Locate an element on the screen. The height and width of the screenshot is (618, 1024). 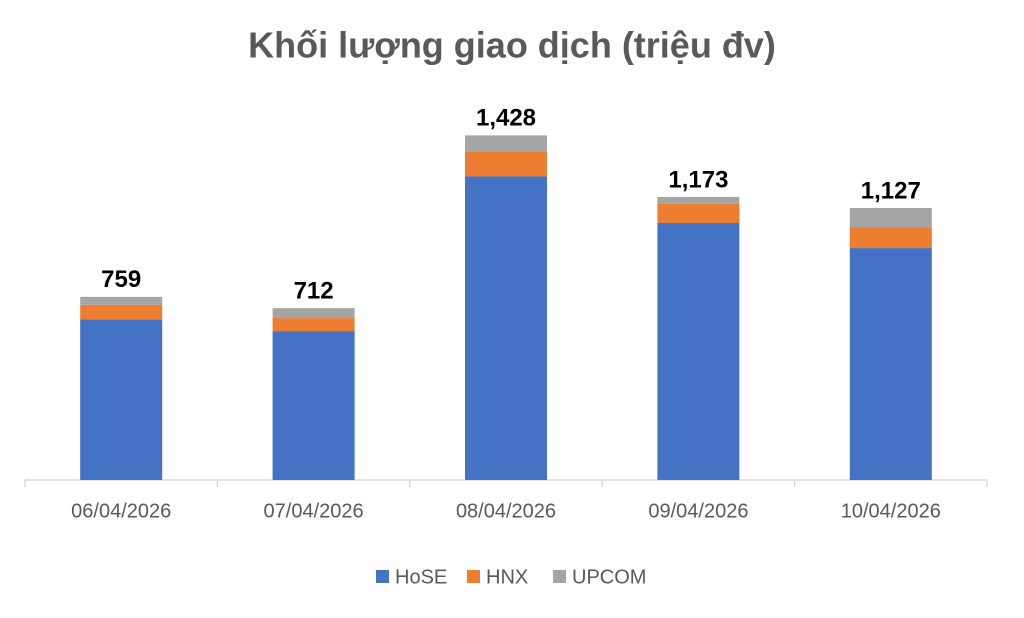
total-label: 1,428 is located at coordinates (506, 118).